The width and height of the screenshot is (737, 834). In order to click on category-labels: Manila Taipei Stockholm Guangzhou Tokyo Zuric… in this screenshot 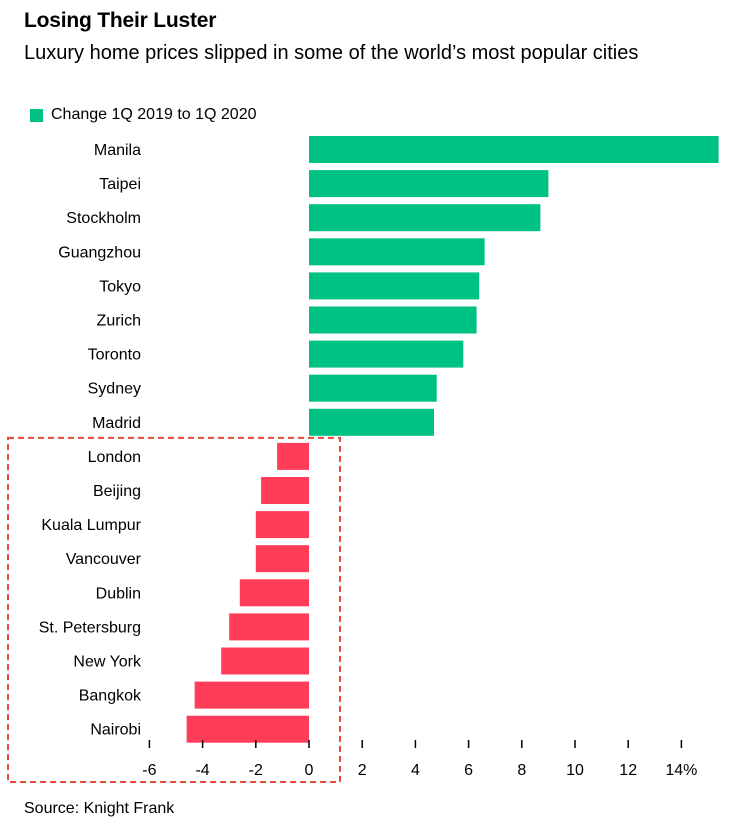, I will do `click(90, 440)`.